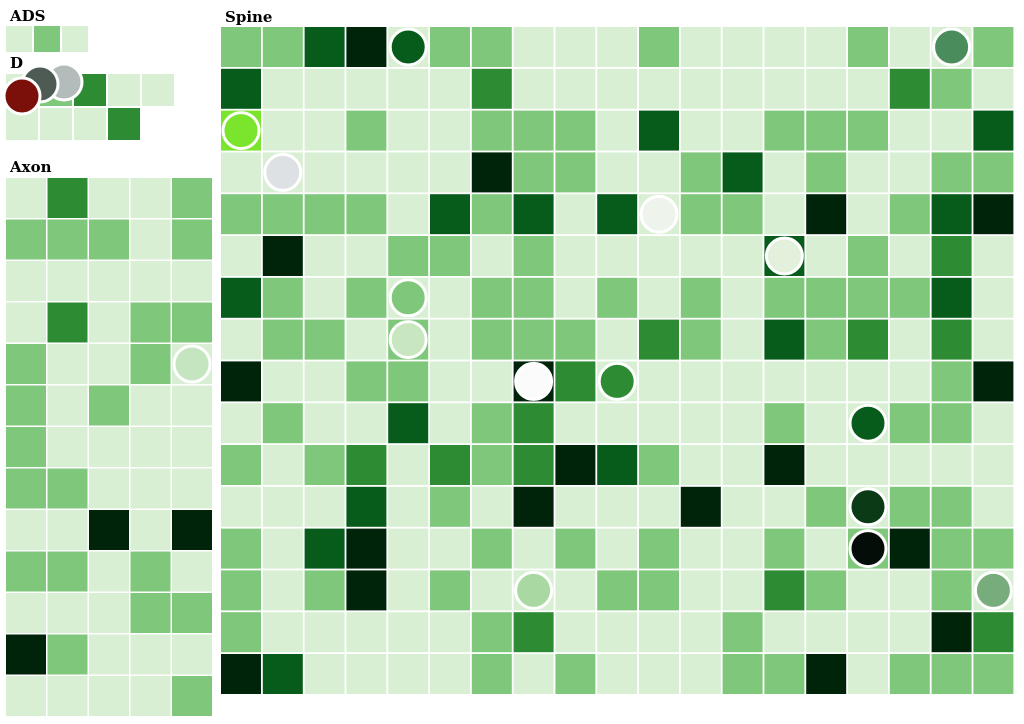  I want to click on ads-cell, so click(47, 39).